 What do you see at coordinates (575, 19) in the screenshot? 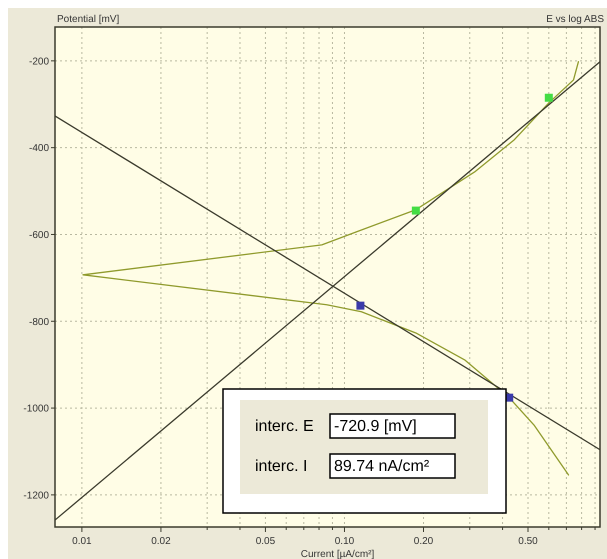
I see `chart-title: E vs log ABS` at bounding box center [575, 19].